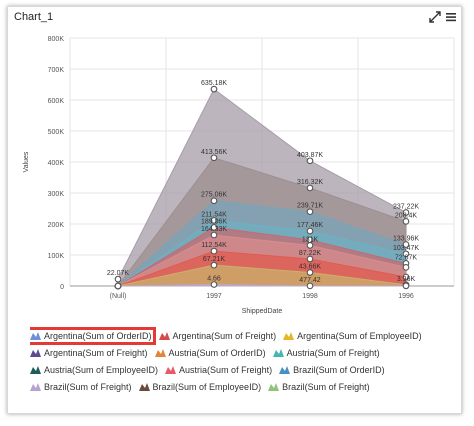 The width and height of the screenshot is (474, 426). What do you see at coordinates (26, 161) in the screenshot?
I see `y-axis-title: Values` at bounding box center [26, 161].